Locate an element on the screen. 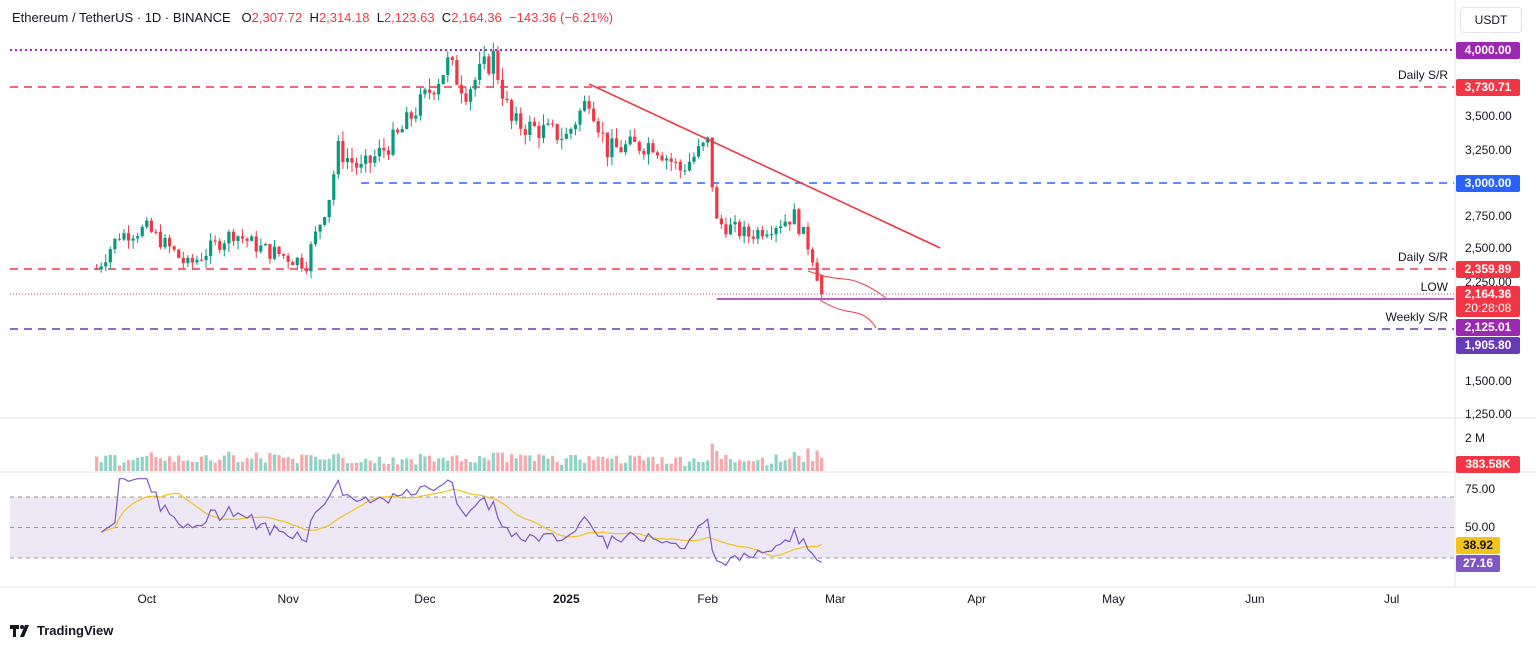 This screenshot has width=1536, height=649. price-tick-label: 1,500.00 is located at coordinates (1488, 381).